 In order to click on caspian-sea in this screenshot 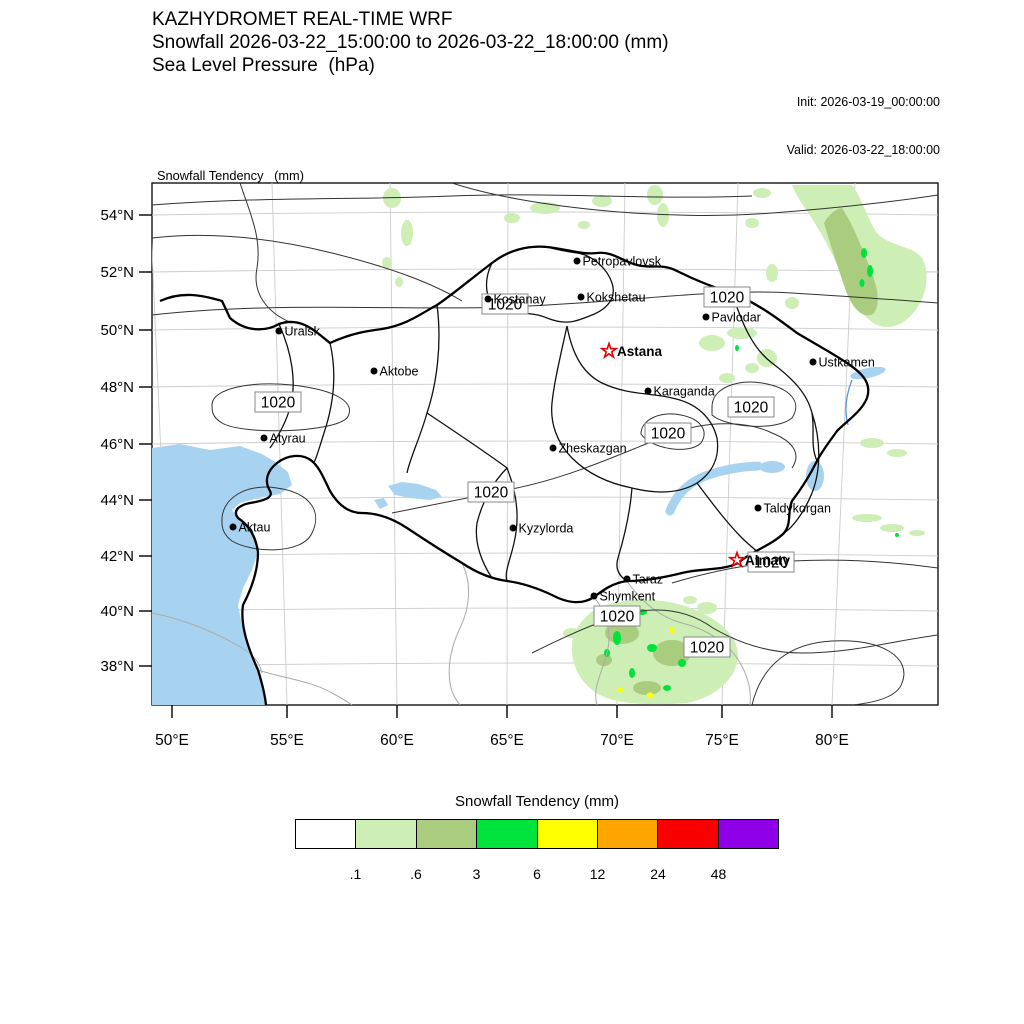, I will do `click(222, 574)`.